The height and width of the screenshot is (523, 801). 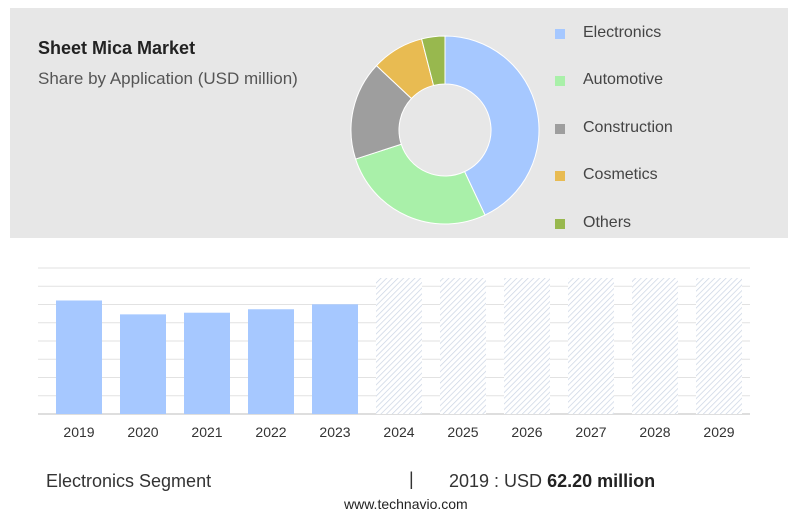 I want to click on donut-chart, so click(x=445, y=130).